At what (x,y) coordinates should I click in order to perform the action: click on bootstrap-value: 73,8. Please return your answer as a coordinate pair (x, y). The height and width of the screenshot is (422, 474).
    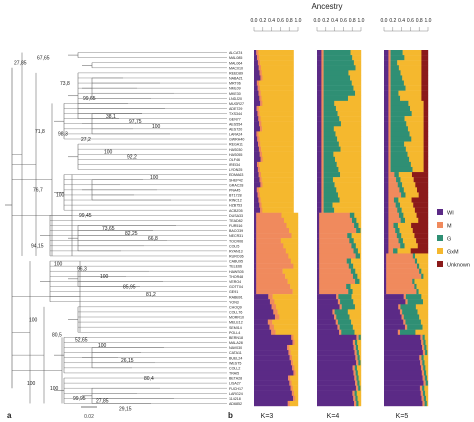
    Looking at the image, I should click on (65, 84).